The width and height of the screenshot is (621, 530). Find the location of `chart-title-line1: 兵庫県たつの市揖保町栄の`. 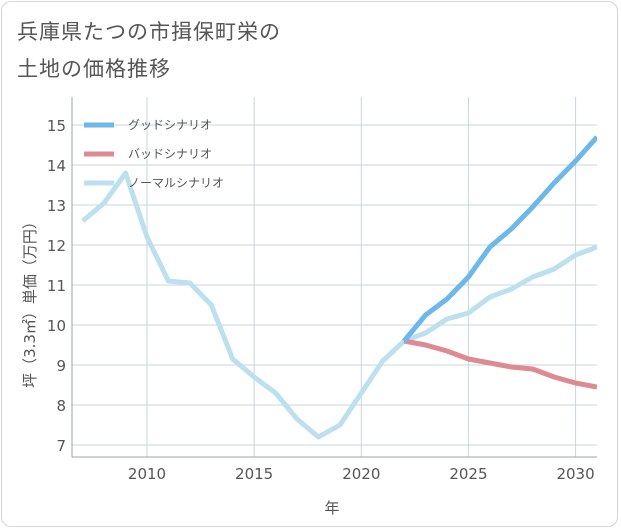

chart-title-line1: 兵庫県たつの市揖保町栄の is located at coordinates (149, 32).